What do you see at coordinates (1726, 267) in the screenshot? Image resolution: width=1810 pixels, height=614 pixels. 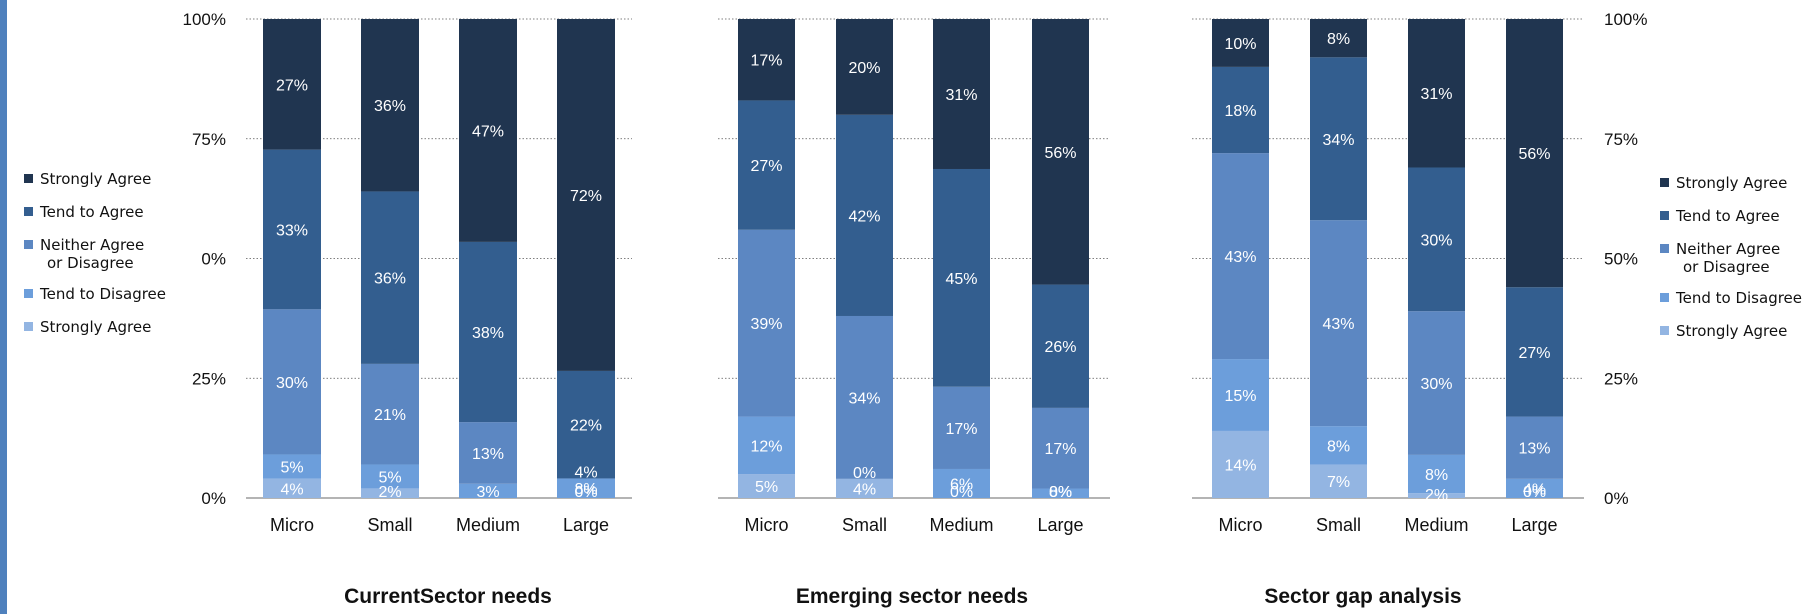 I see `legend-label: or Disagree` at bounding box center [1726, 267].